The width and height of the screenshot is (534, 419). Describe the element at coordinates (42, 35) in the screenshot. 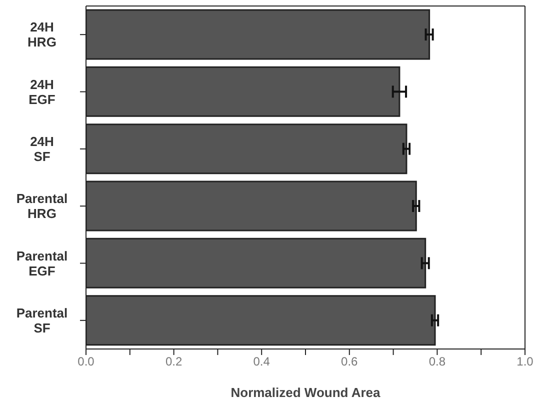

I see `y-tick-label: 24H HRG` at that location.